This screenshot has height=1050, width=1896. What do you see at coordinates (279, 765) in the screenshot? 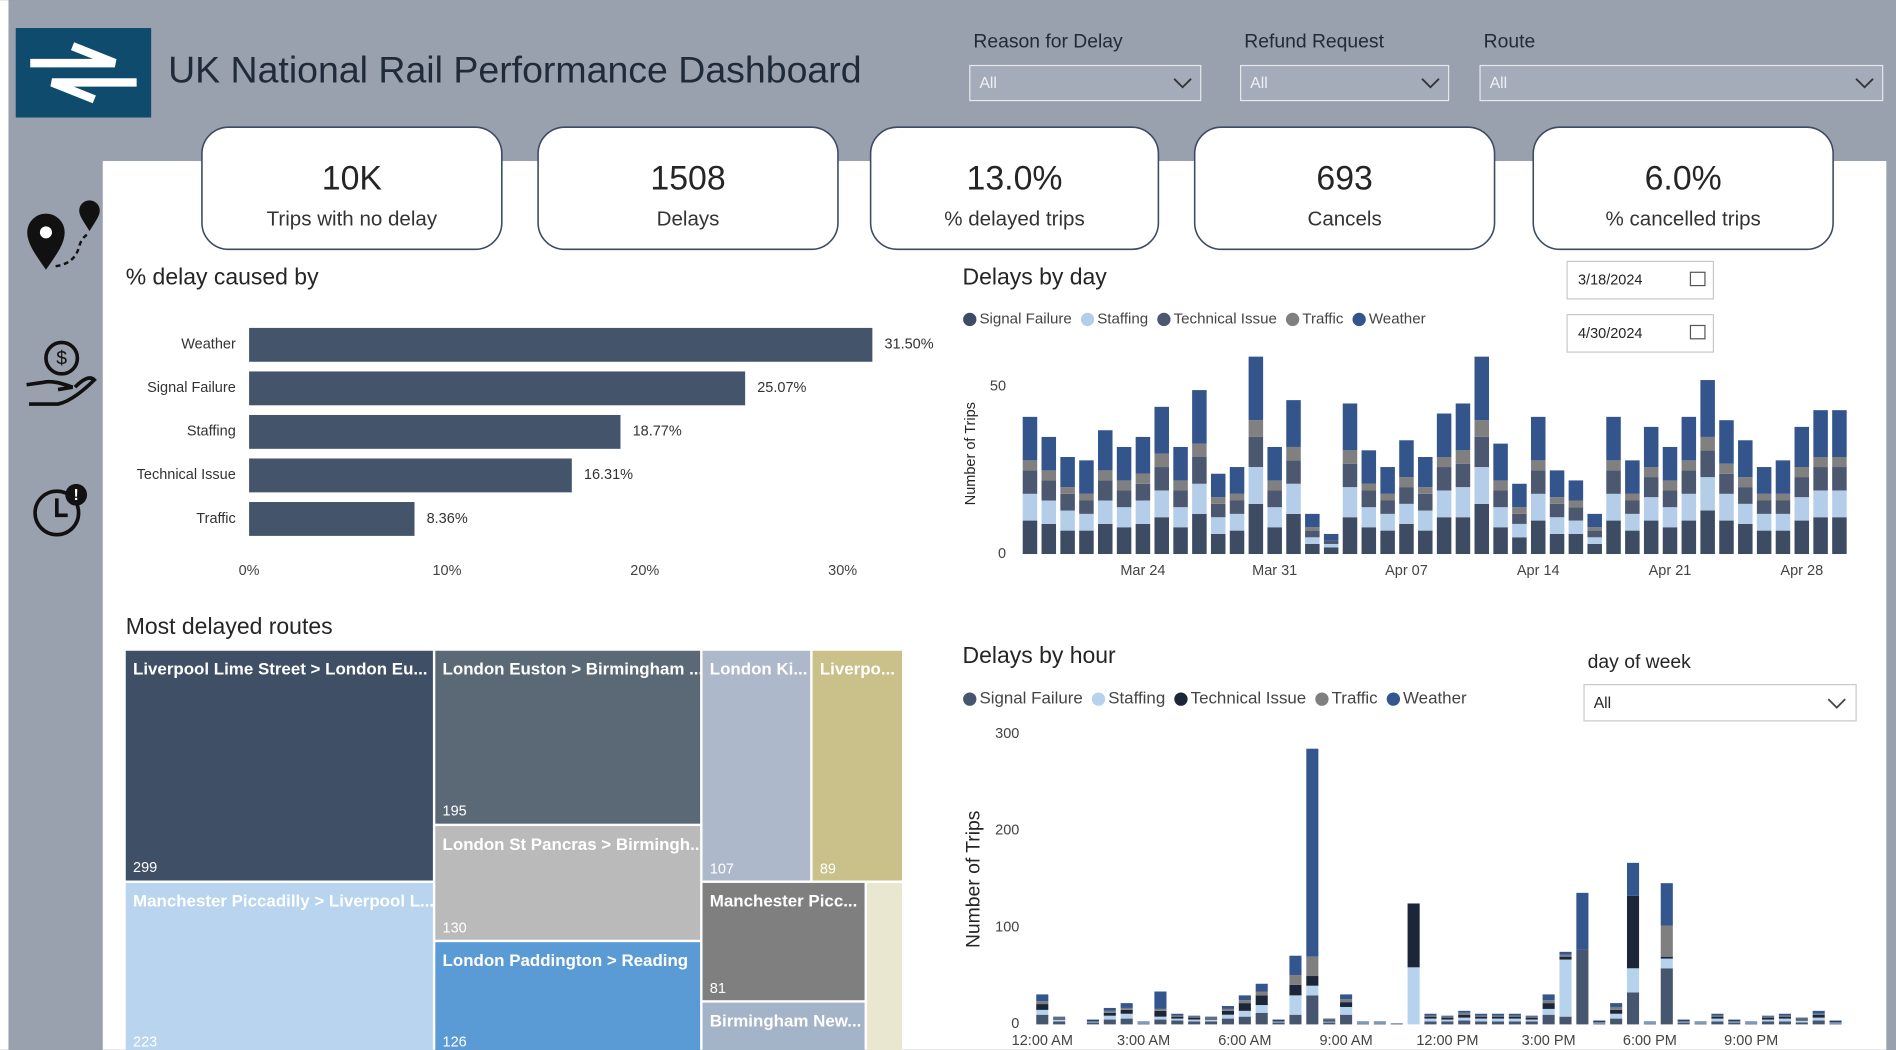
I see `treemap-tile: Liverpool Lime Street > London Eu... 299` at bounding box center [279, 765].